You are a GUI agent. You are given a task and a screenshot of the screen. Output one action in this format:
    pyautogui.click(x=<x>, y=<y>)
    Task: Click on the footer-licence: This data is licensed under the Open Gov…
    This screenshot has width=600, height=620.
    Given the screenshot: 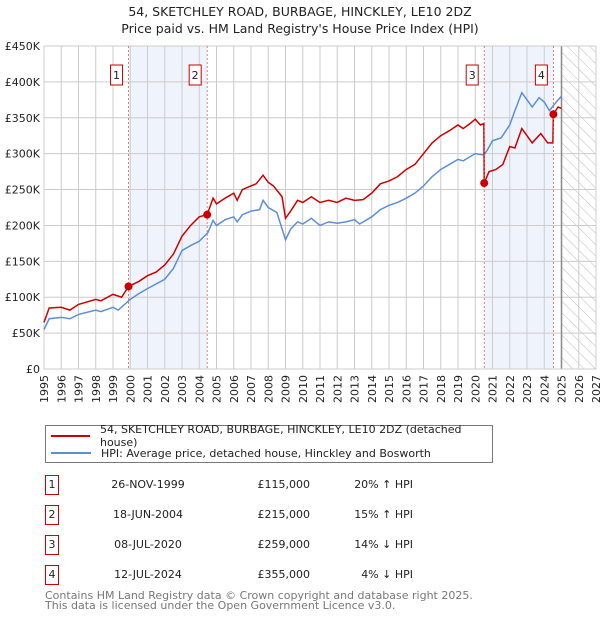 What is the action you would take?
    pyautogui.click(x=220, y=605)
    